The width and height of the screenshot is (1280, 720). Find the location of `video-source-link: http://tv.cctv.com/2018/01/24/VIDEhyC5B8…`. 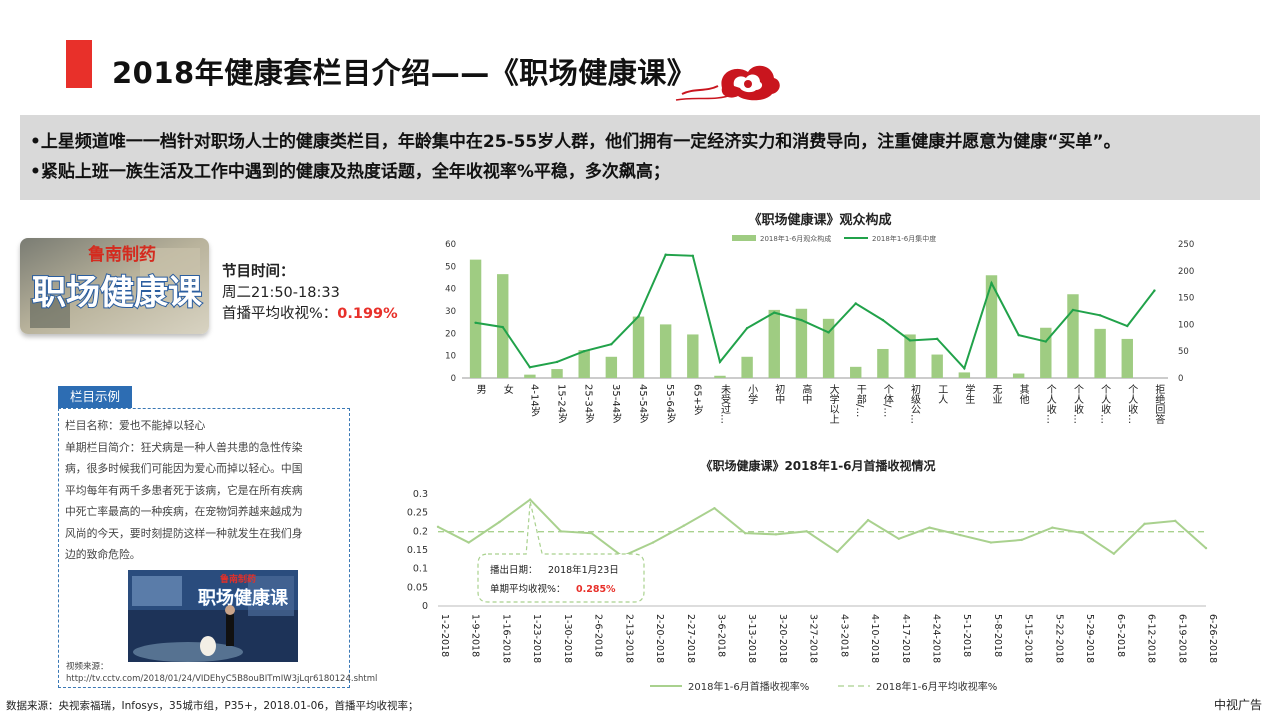

video-source-link: http://tv.cctv.com/2018/01/24/VIDEhyC5B8… is located at coordinates (222, 679).